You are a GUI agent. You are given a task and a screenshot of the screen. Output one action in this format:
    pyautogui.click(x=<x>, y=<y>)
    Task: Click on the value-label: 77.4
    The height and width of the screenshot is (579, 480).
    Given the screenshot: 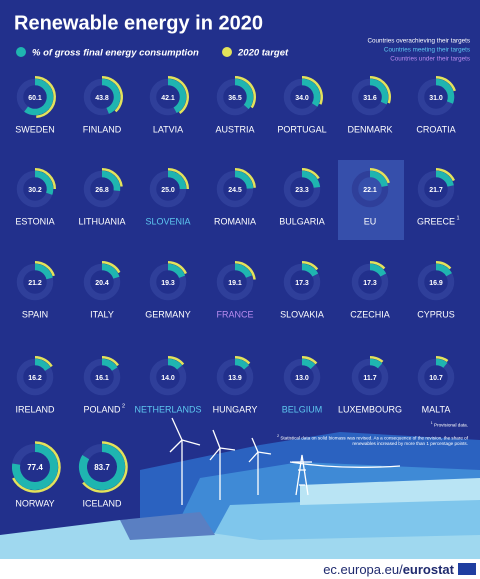 What is the action you would take?
    pyautogui.click(x=35, y=467)
    